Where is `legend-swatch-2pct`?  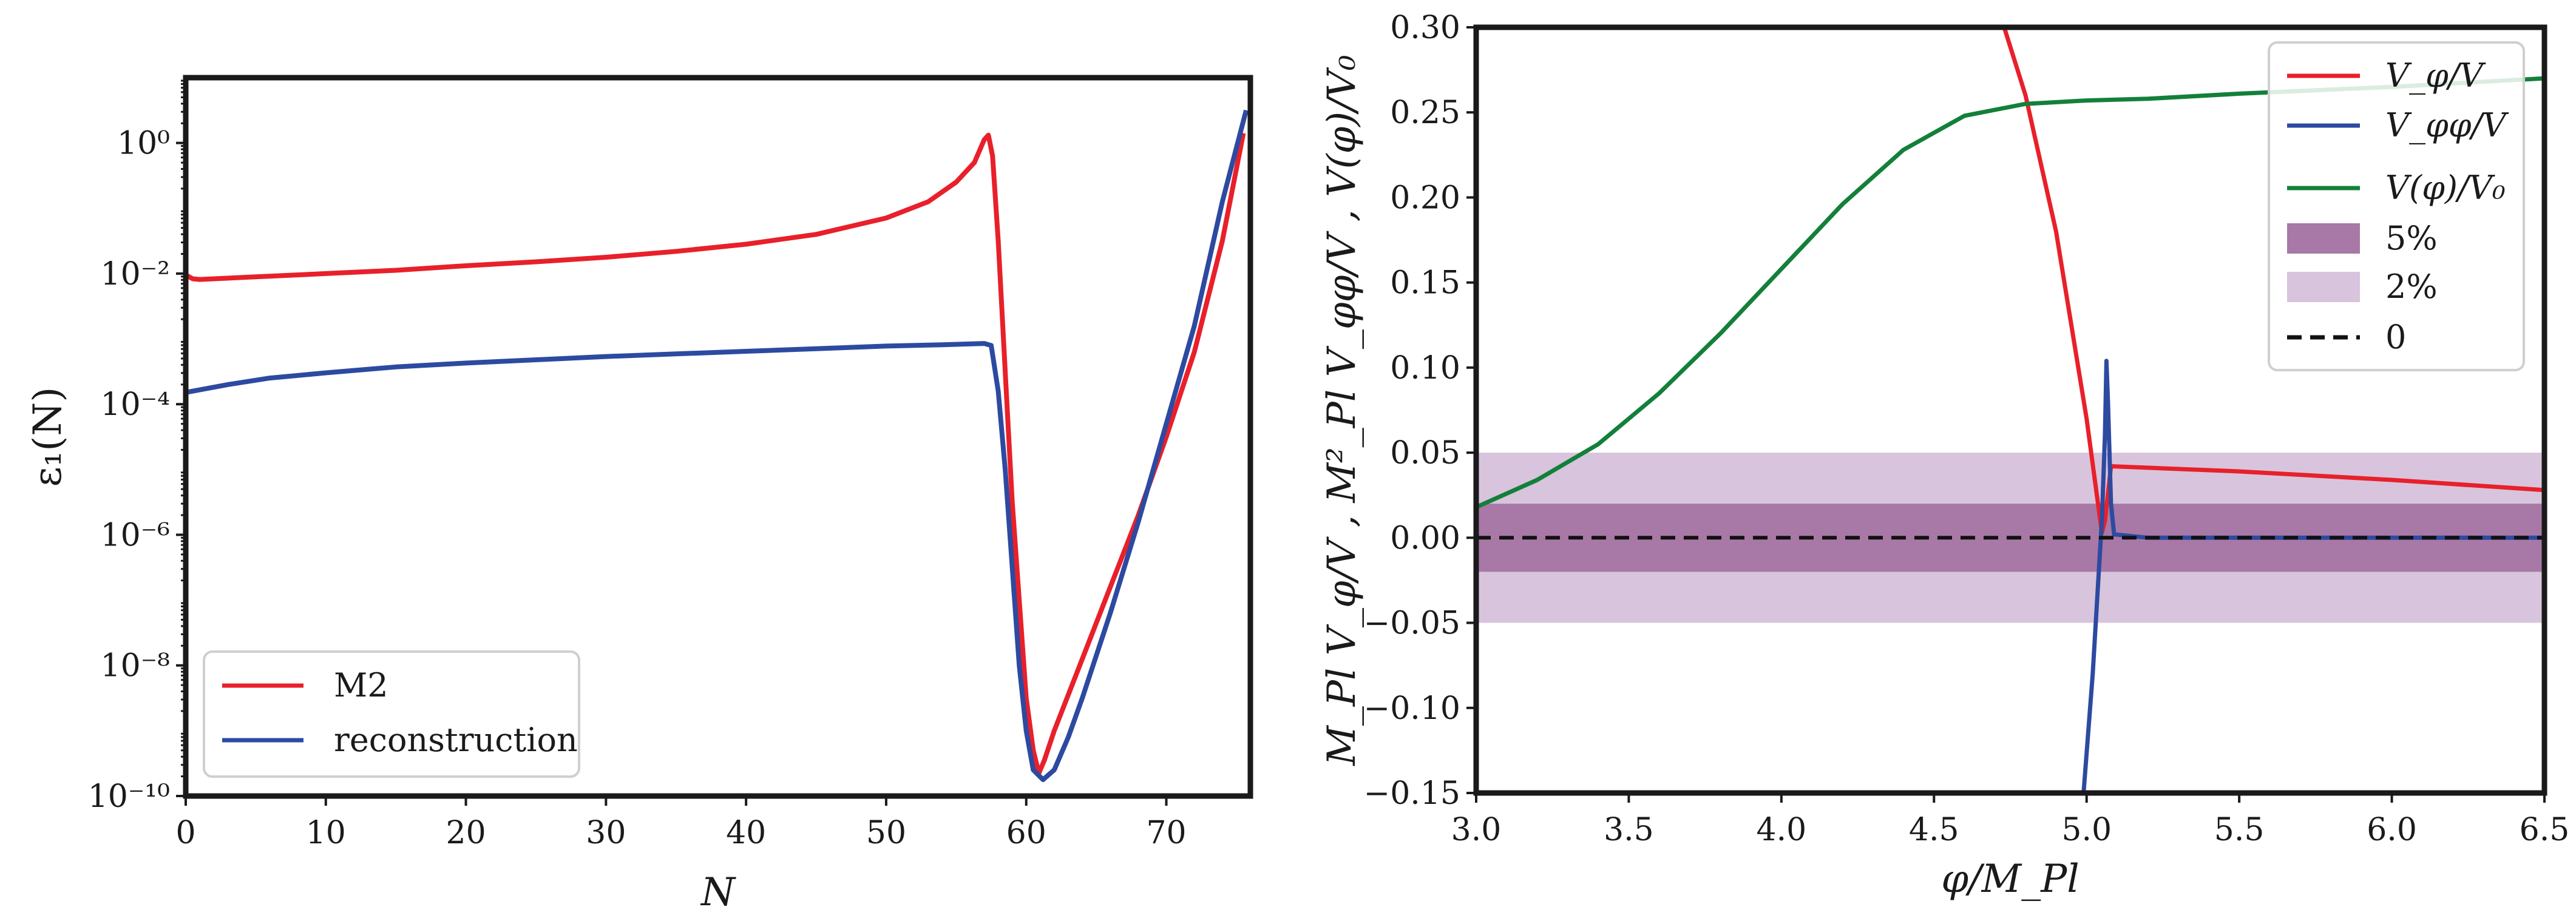
legend-swatch-2pct is located at coordinates (2323, 287).